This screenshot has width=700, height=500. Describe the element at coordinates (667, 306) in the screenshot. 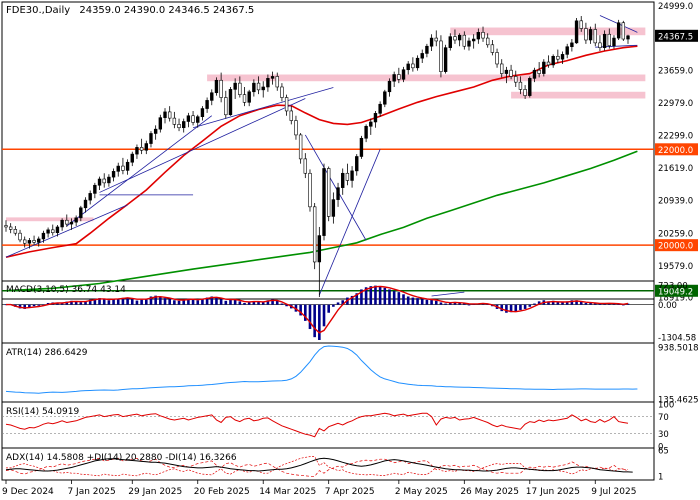

I see `macd-tick-label: 0.00` at that location.